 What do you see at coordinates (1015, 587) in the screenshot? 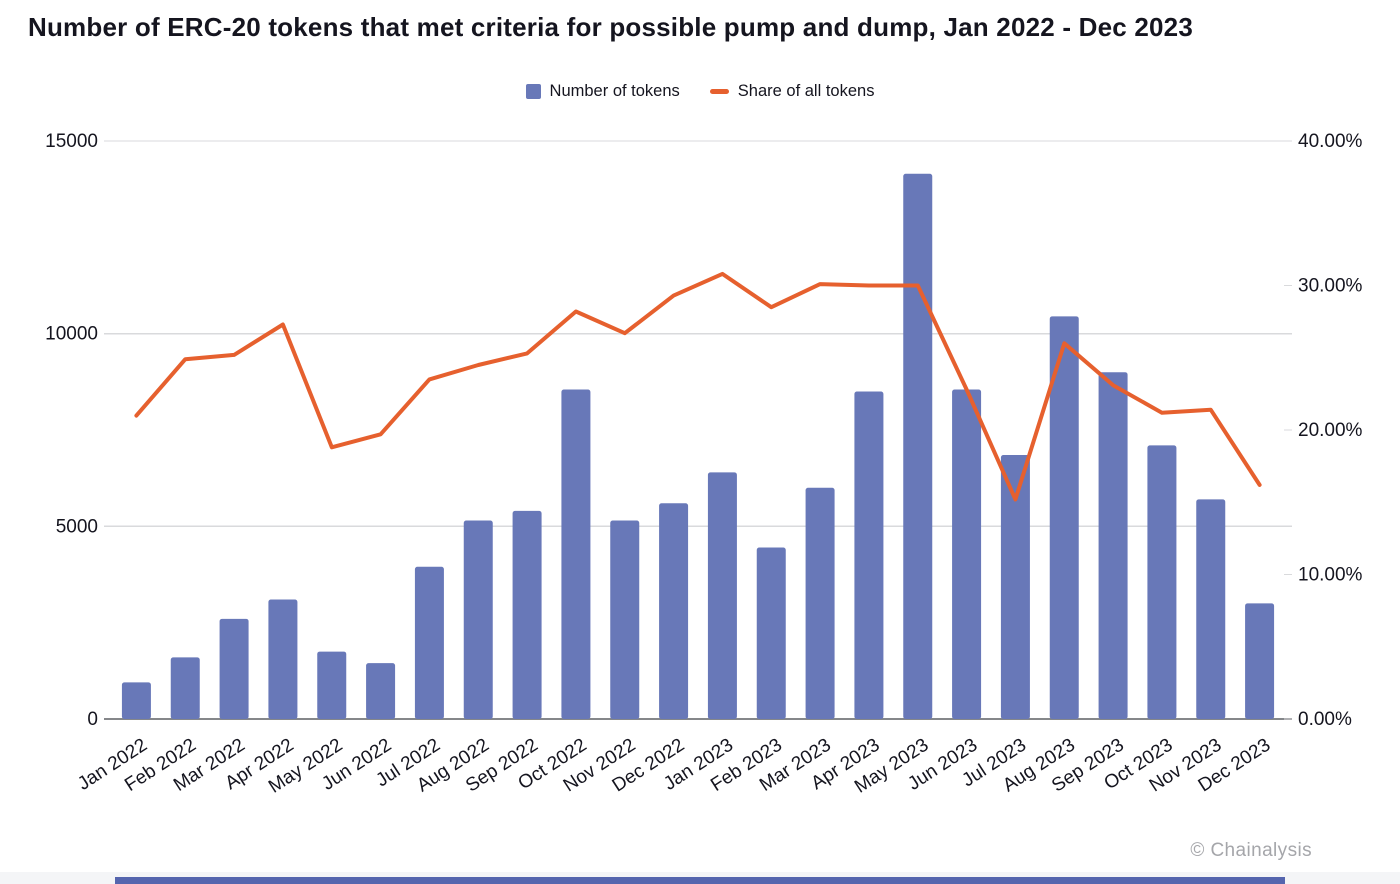
I see `bar-jul-2023` at bounding box center [1015, 587].